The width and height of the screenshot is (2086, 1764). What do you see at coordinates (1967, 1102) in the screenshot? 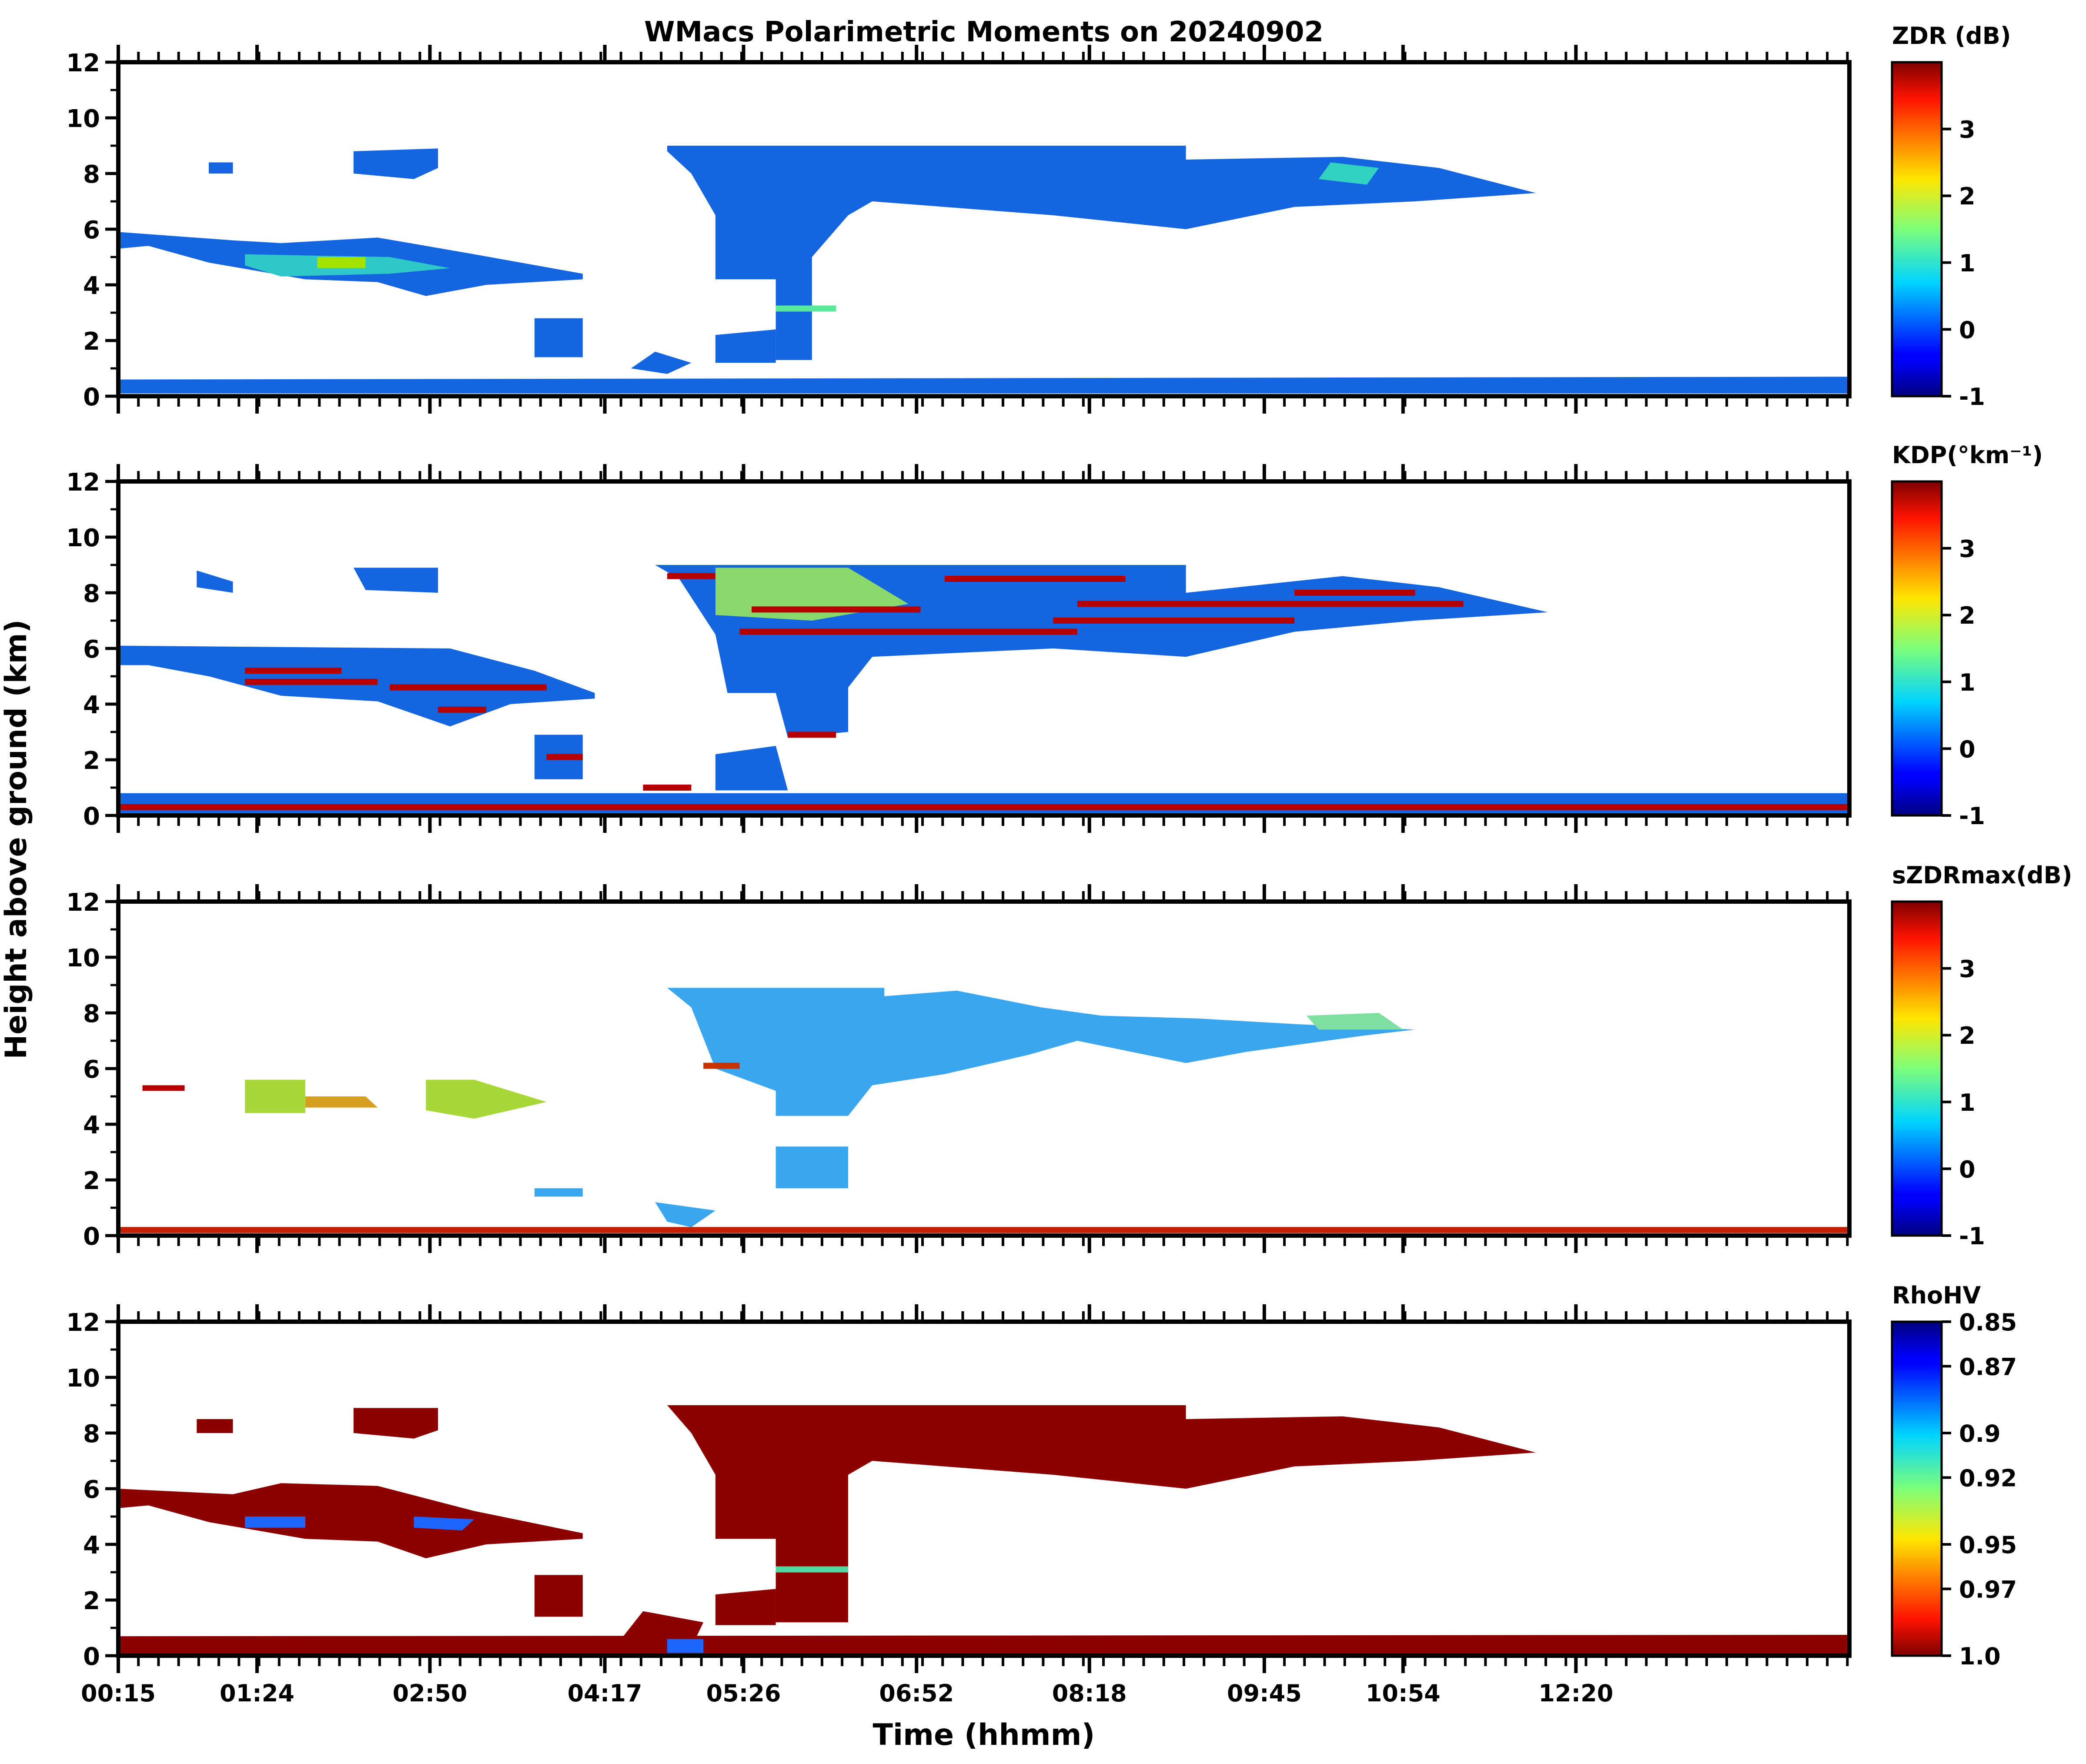
I see `szdrmax-colorbar-tick-label: 1` at bounding box center [1967, 1102].